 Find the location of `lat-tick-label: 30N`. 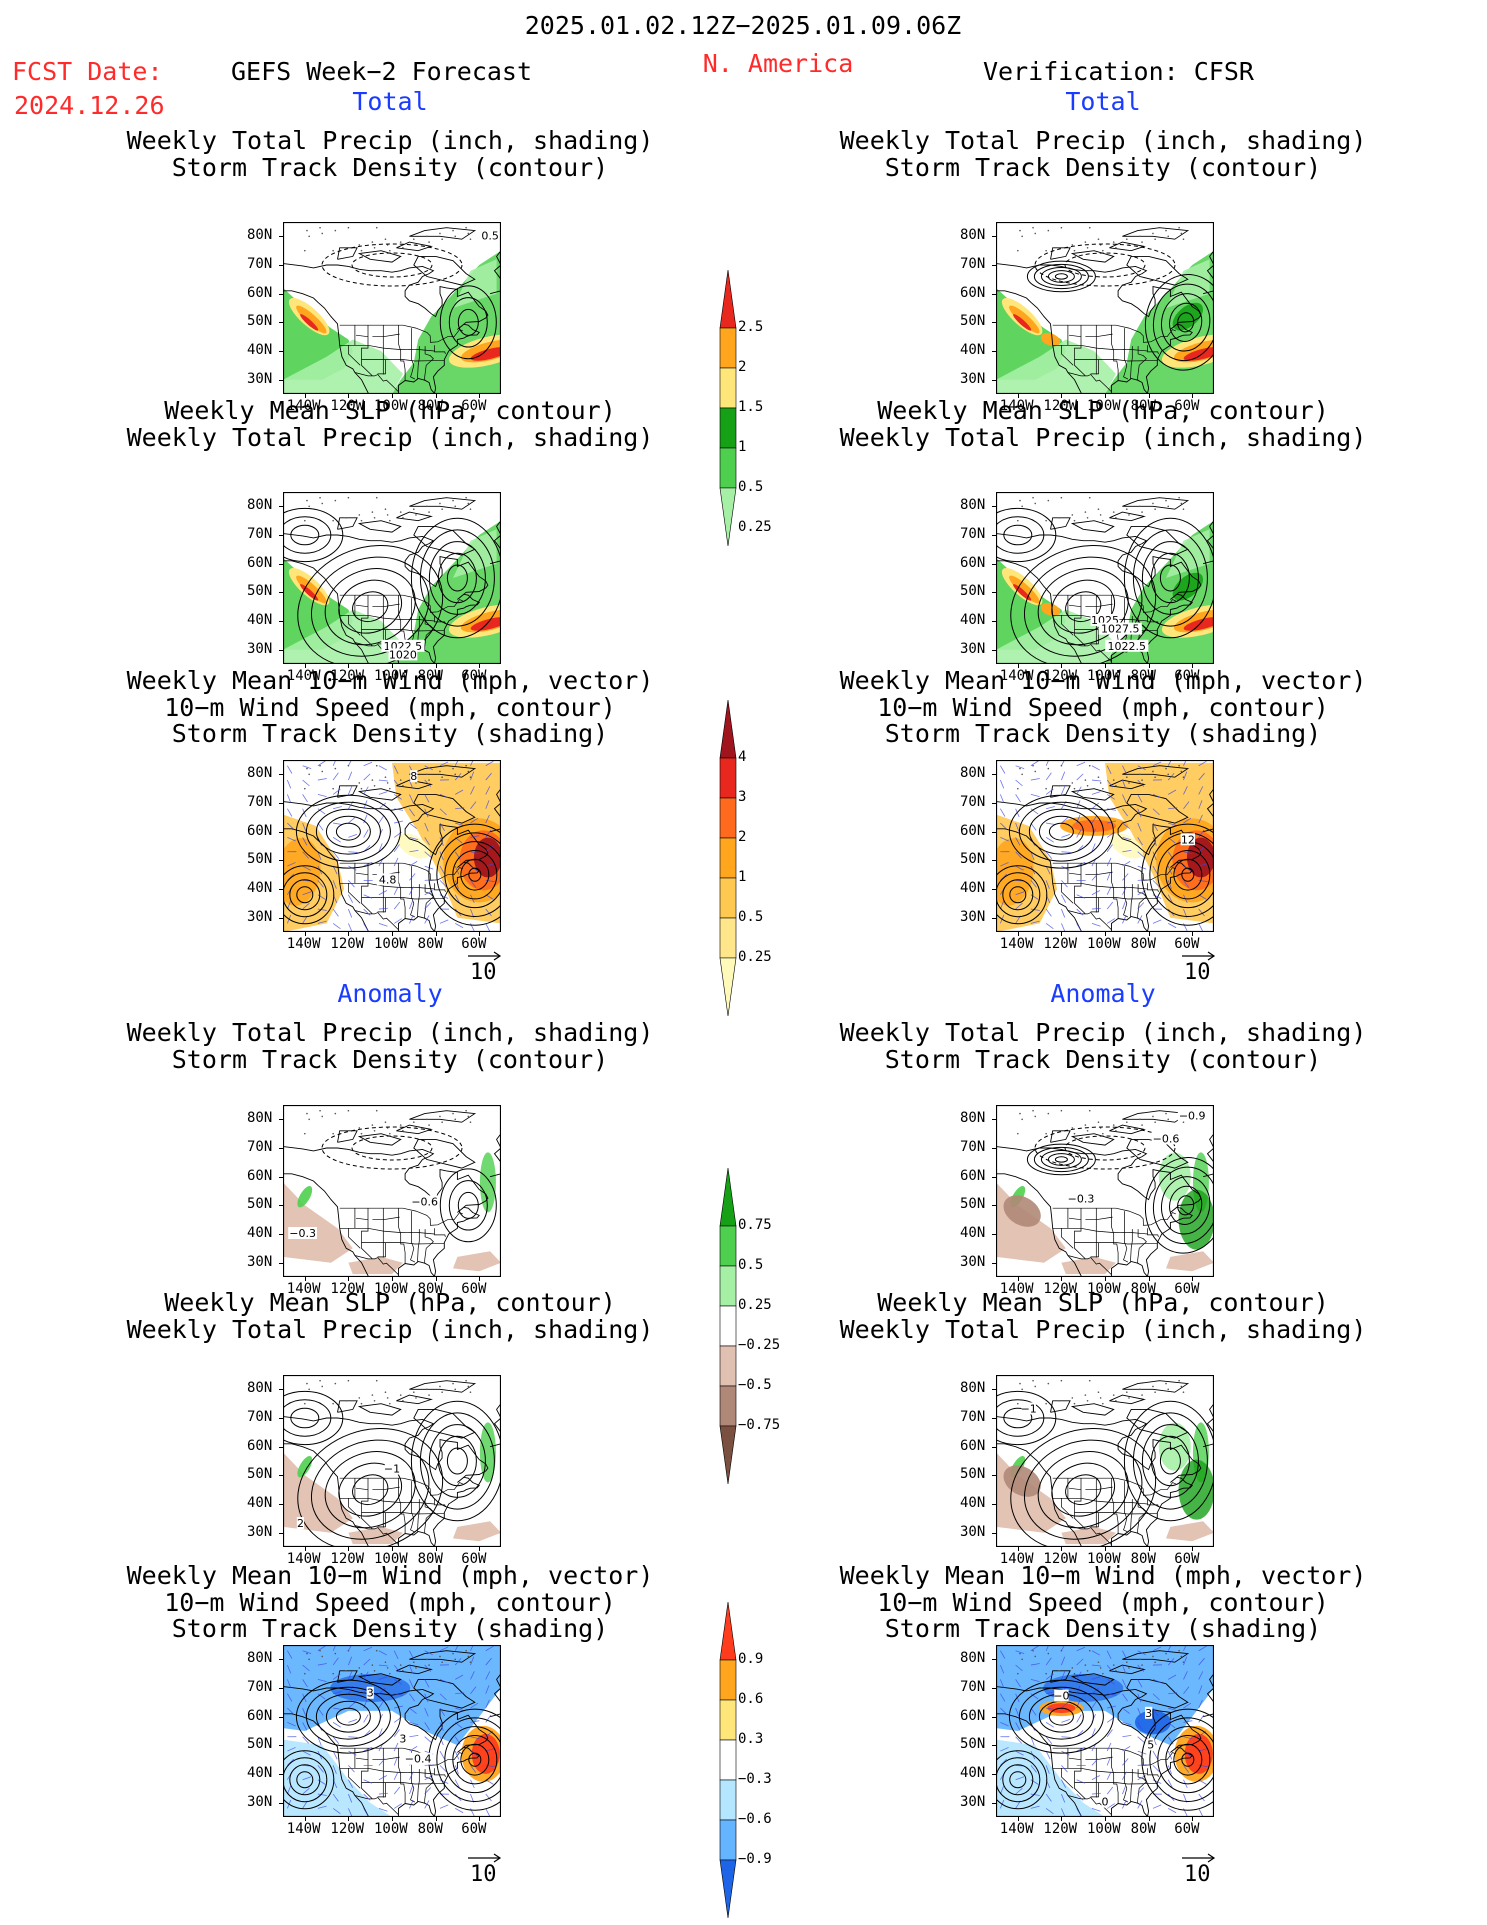

lat-tick-label: 30N is located at coordinates (973, 378).